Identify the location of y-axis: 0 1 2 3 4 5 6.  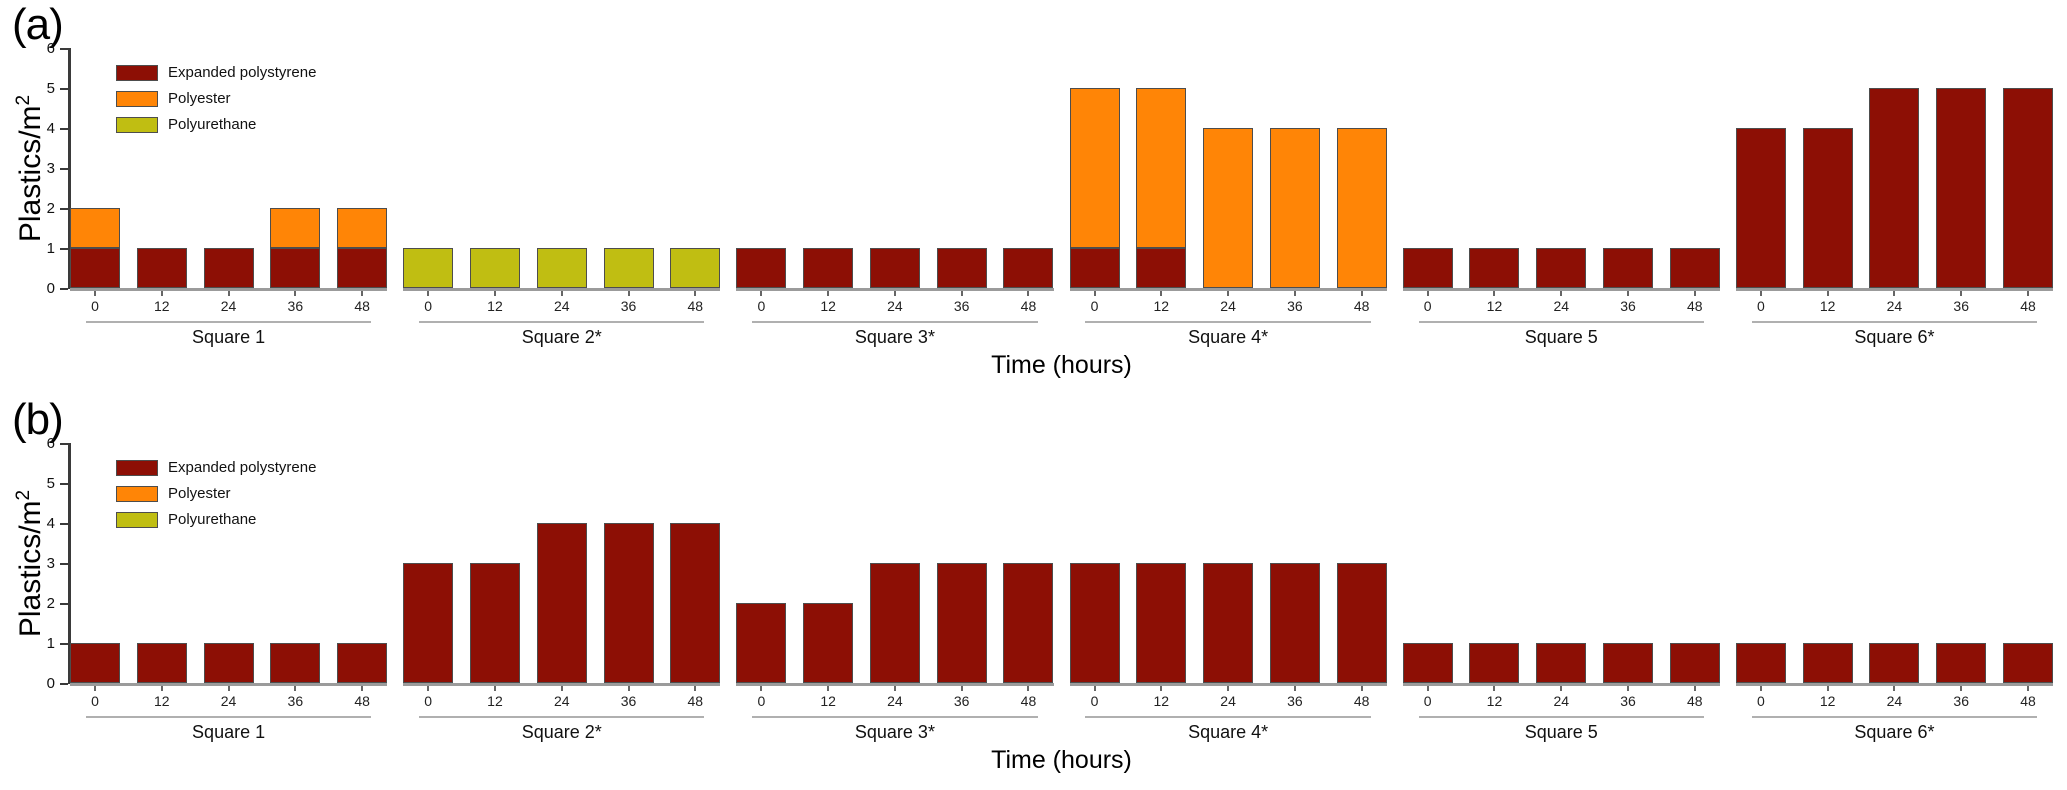
(54, 563).